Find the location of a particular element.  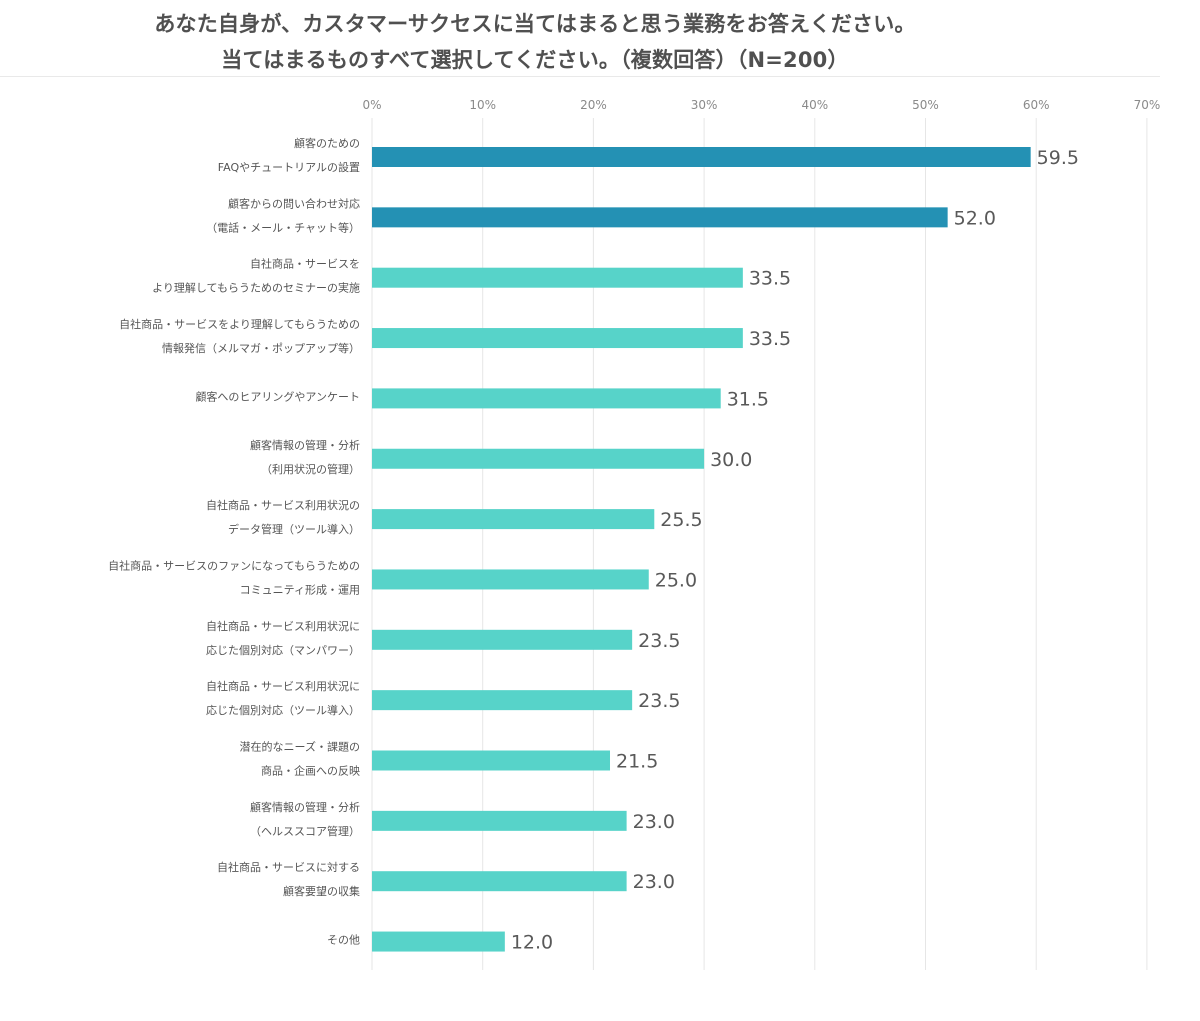

value-label: 25.0 is located at coordinates (676, 580).